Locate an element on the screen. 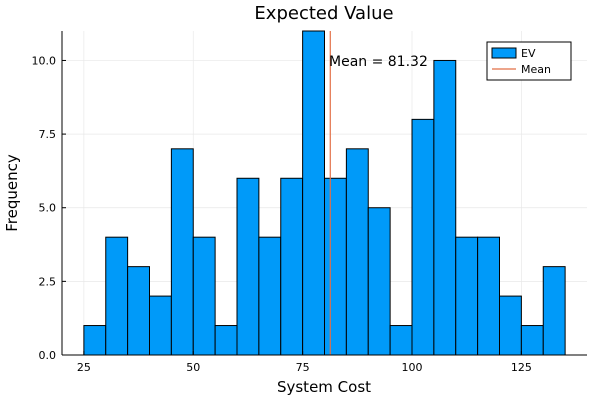 The height and width of the screenshot is (400, 600). legend-ev-swatch is located at coordinates (504, 53).